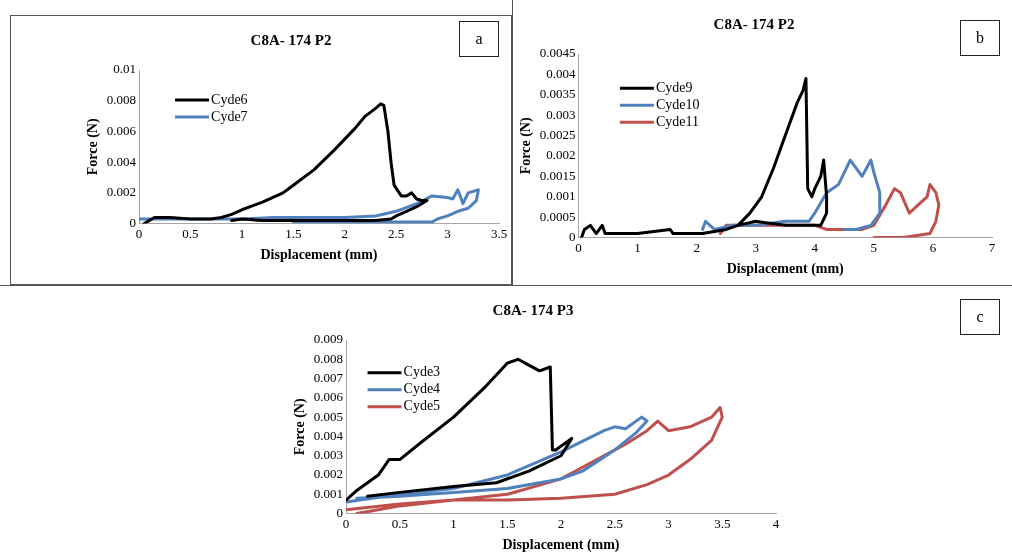 The image size is (1012, 556). Describe the element at coordinates (933, 247) in the screenshot. I see `x-tick-label: 6` at that location.